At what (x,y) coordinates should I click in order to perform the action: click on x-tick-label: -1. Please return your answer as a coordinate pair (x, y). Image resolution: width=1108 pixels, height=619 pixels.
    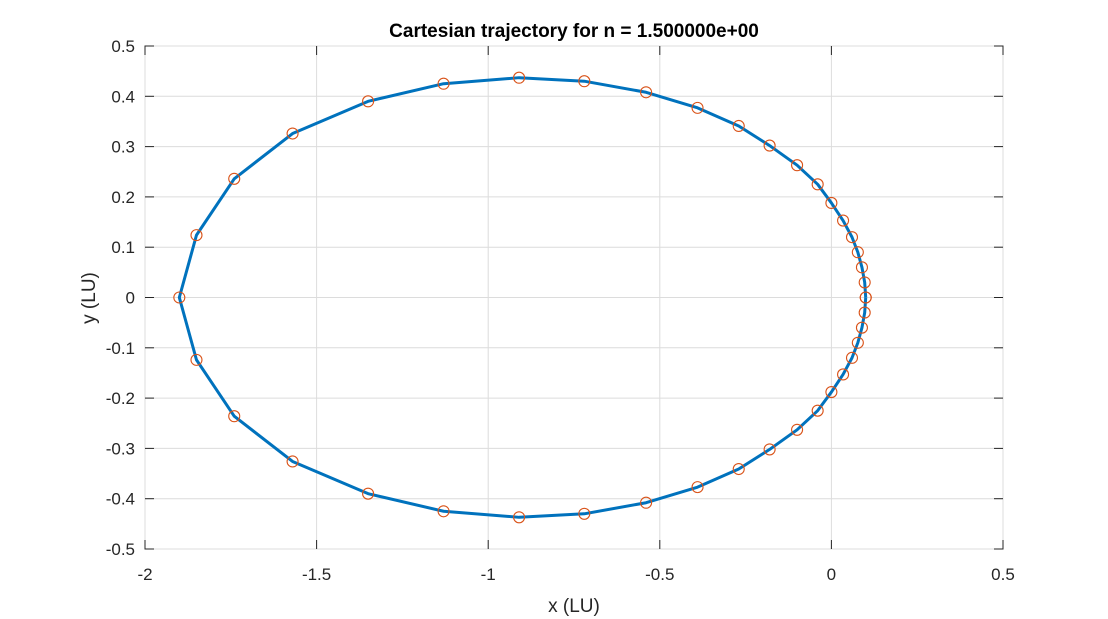
    Looking at the image, I should click on (488, 574).